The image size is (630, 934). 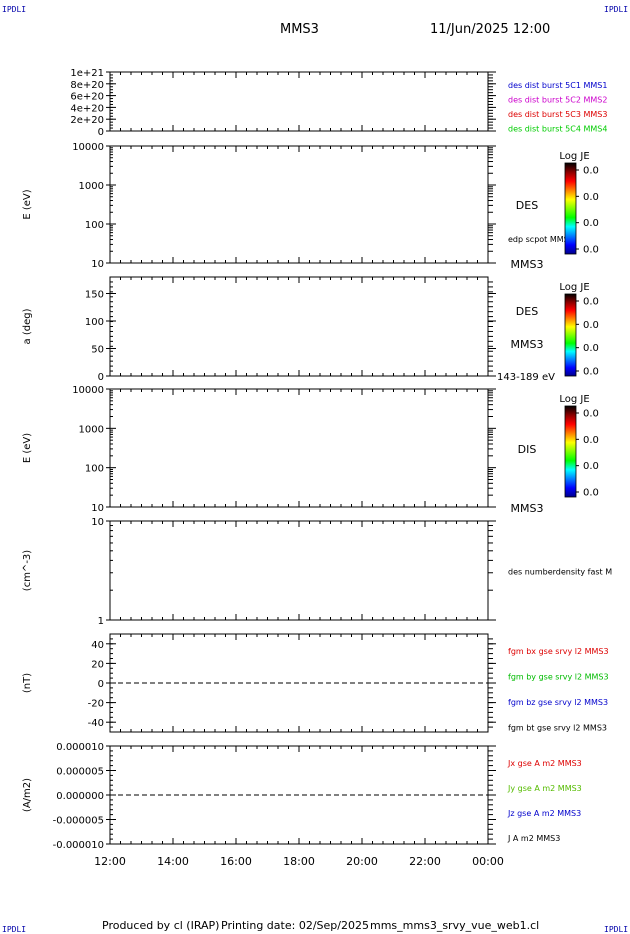 What do you see at coordinates (14, 9) in the screenshot?
I see `corner-label-top-left: IPDLI` at bounding box center [14, 9].